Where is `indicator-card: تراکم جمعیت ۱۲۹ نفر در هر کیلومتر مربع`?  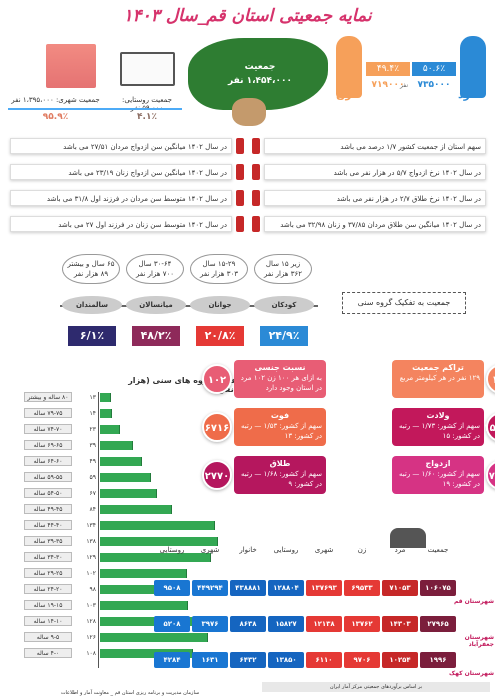 indicator-card: تراکم جمعیت ۱۲۹ نفر در هر کیلومتر مربع is located at coordinates (438, 379).